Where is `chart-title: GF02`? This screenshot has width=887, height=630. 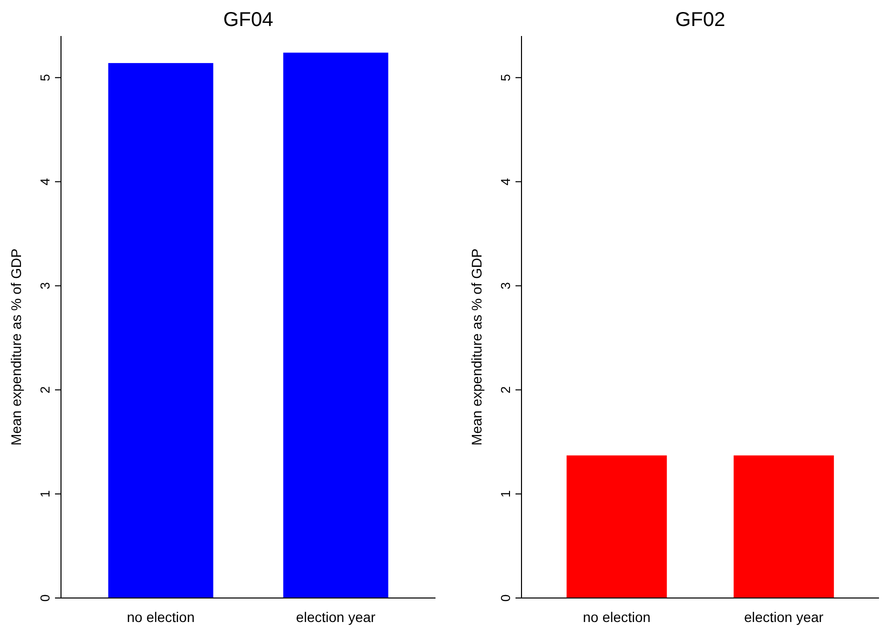 chart-title: GF02 is located at coordinates (700, 20).